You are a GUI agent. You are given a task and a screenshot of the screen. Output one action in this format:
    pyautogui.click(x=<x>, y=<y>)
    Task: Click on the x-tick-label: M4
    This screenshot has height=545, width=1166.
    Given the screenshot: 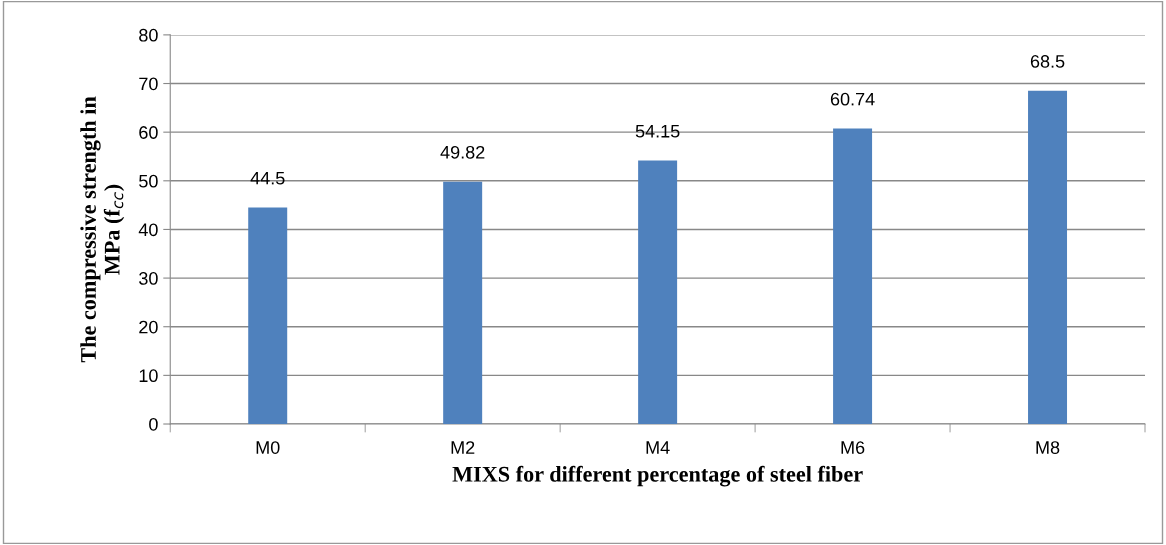 What is the action you would take?
    pyautogui.click(x=658, y=447)
    